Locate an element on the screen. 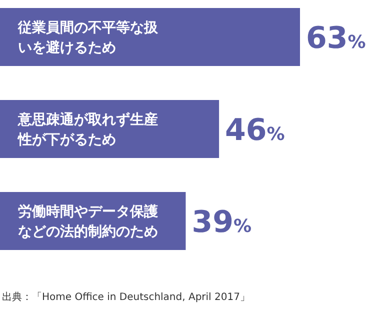 The image size is (375, 320). data-label: 39% is located at coordinates (222, 222).